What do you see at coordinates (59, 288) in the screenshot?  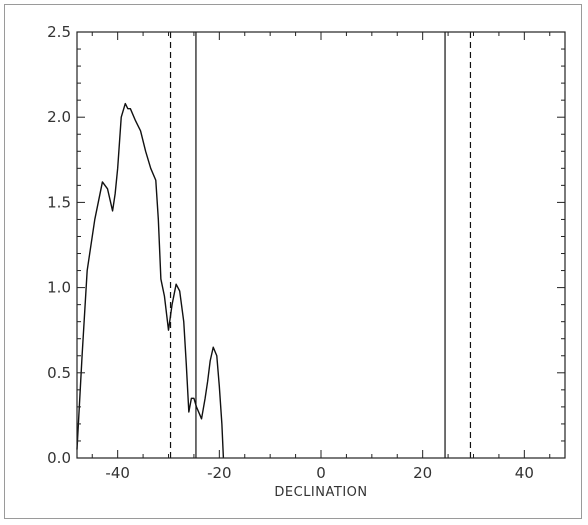 I see `y-tick-label: 1.0` at bounding box center [59, 288].